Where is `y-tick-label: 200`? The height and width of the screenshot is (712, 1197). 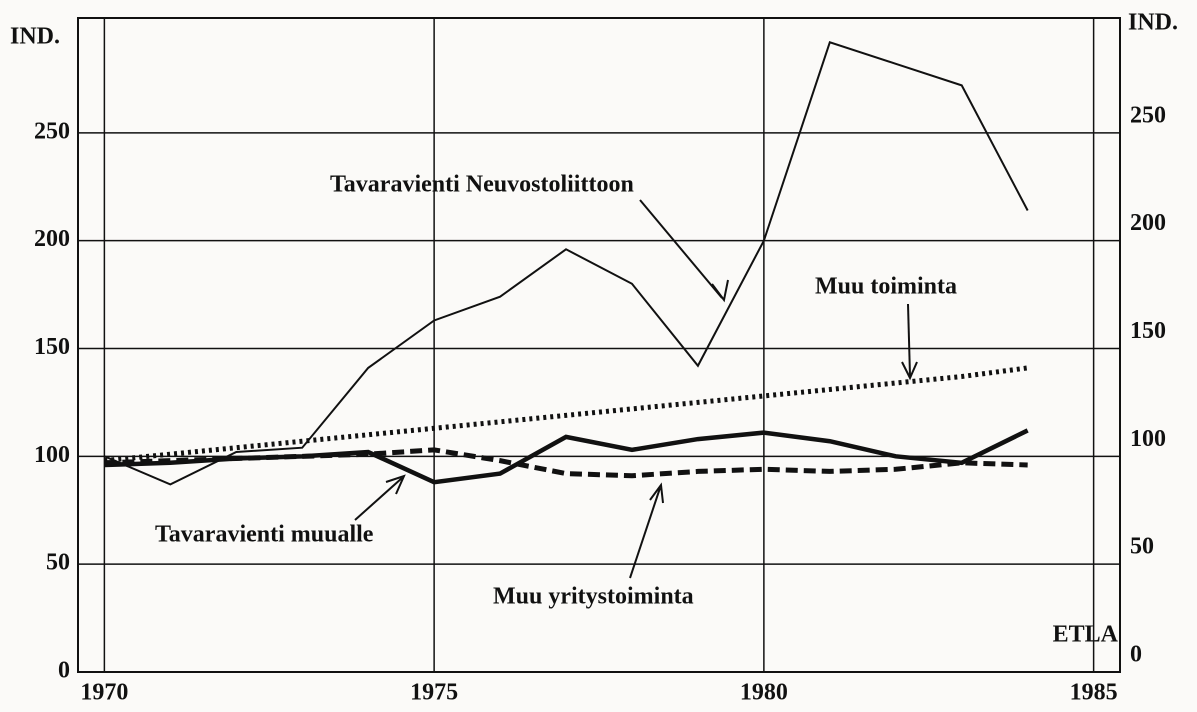 y-tick-label: 200 is located at coordinates (52, 239).